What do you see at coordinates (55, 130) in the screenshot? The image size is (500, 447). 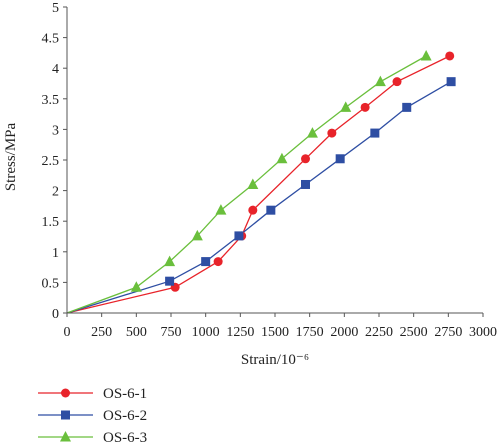 I see `y-tick-label: 3` at bounding box center [55, 130].